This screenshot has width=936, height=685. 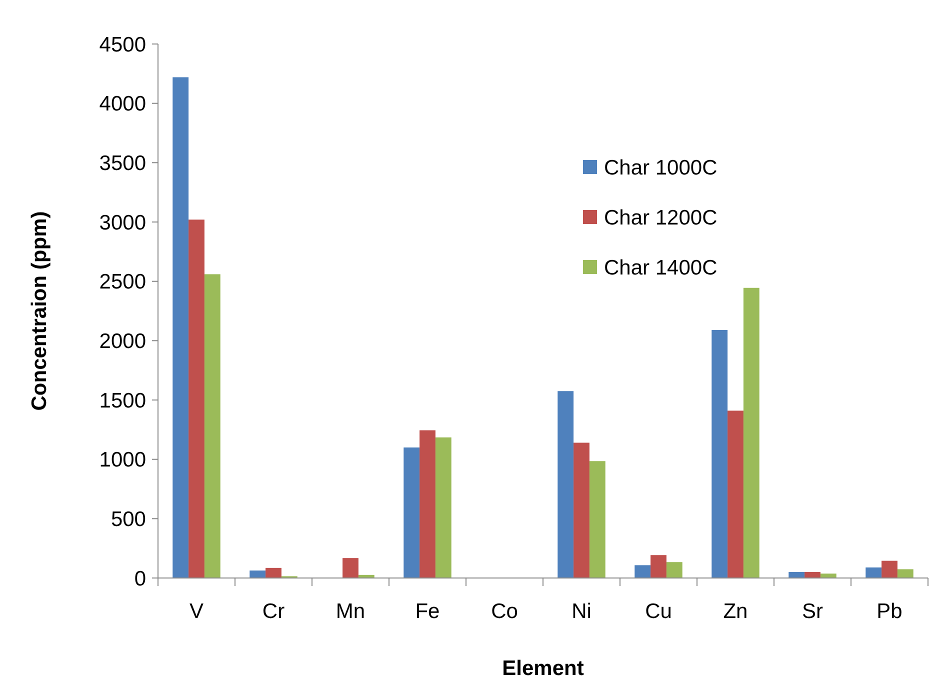 I want to click on y-tick-label: 2000, so click(x=122, y=342).